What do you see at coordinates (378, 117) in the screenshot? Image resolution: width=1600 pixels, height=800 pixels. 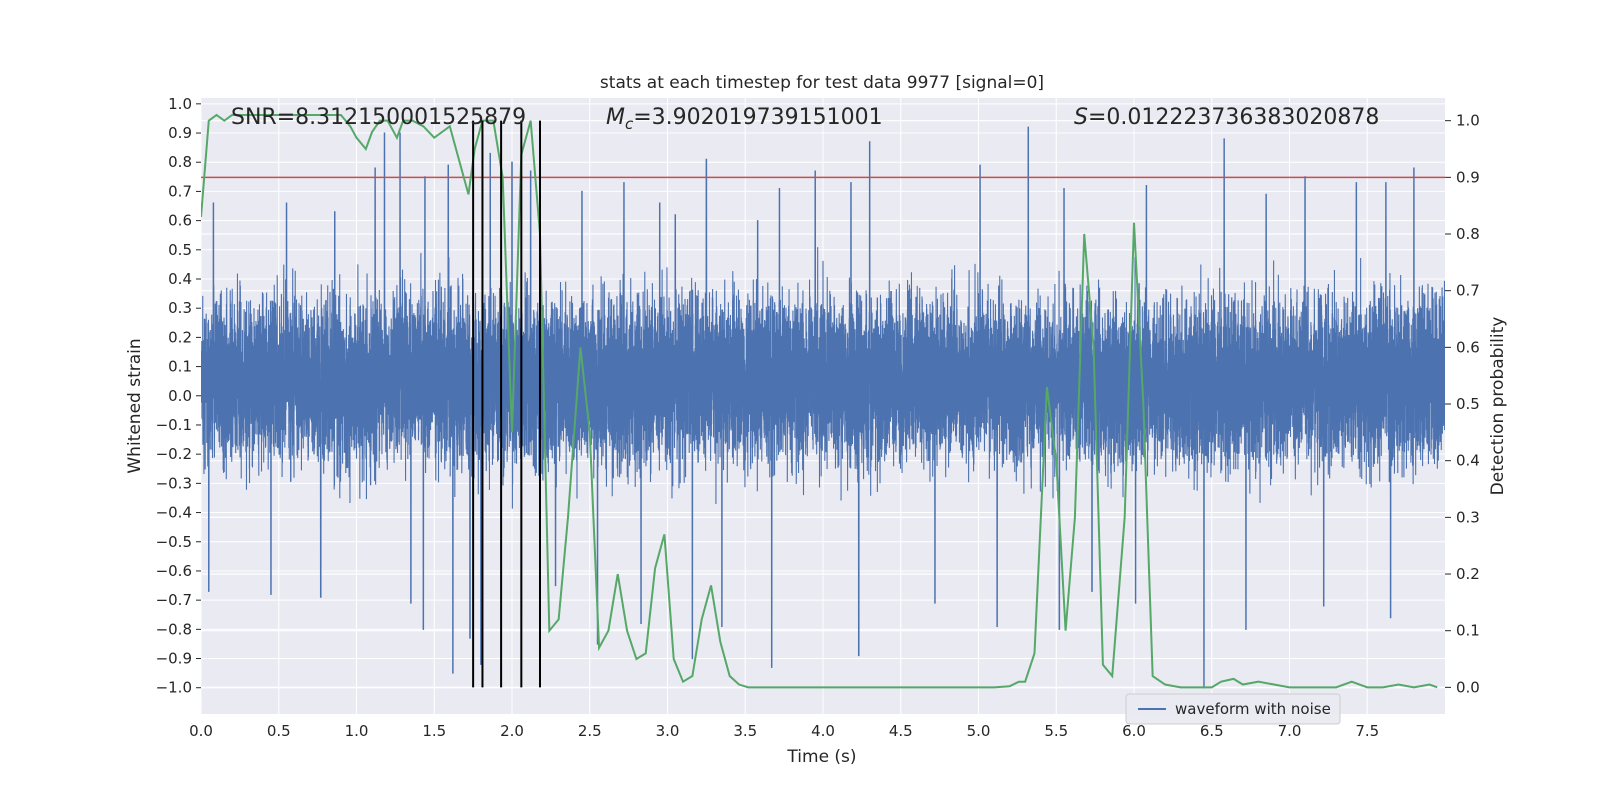 I see `snr-annotation: SNR=8.312150001525879` at bounding box center [378, 117].